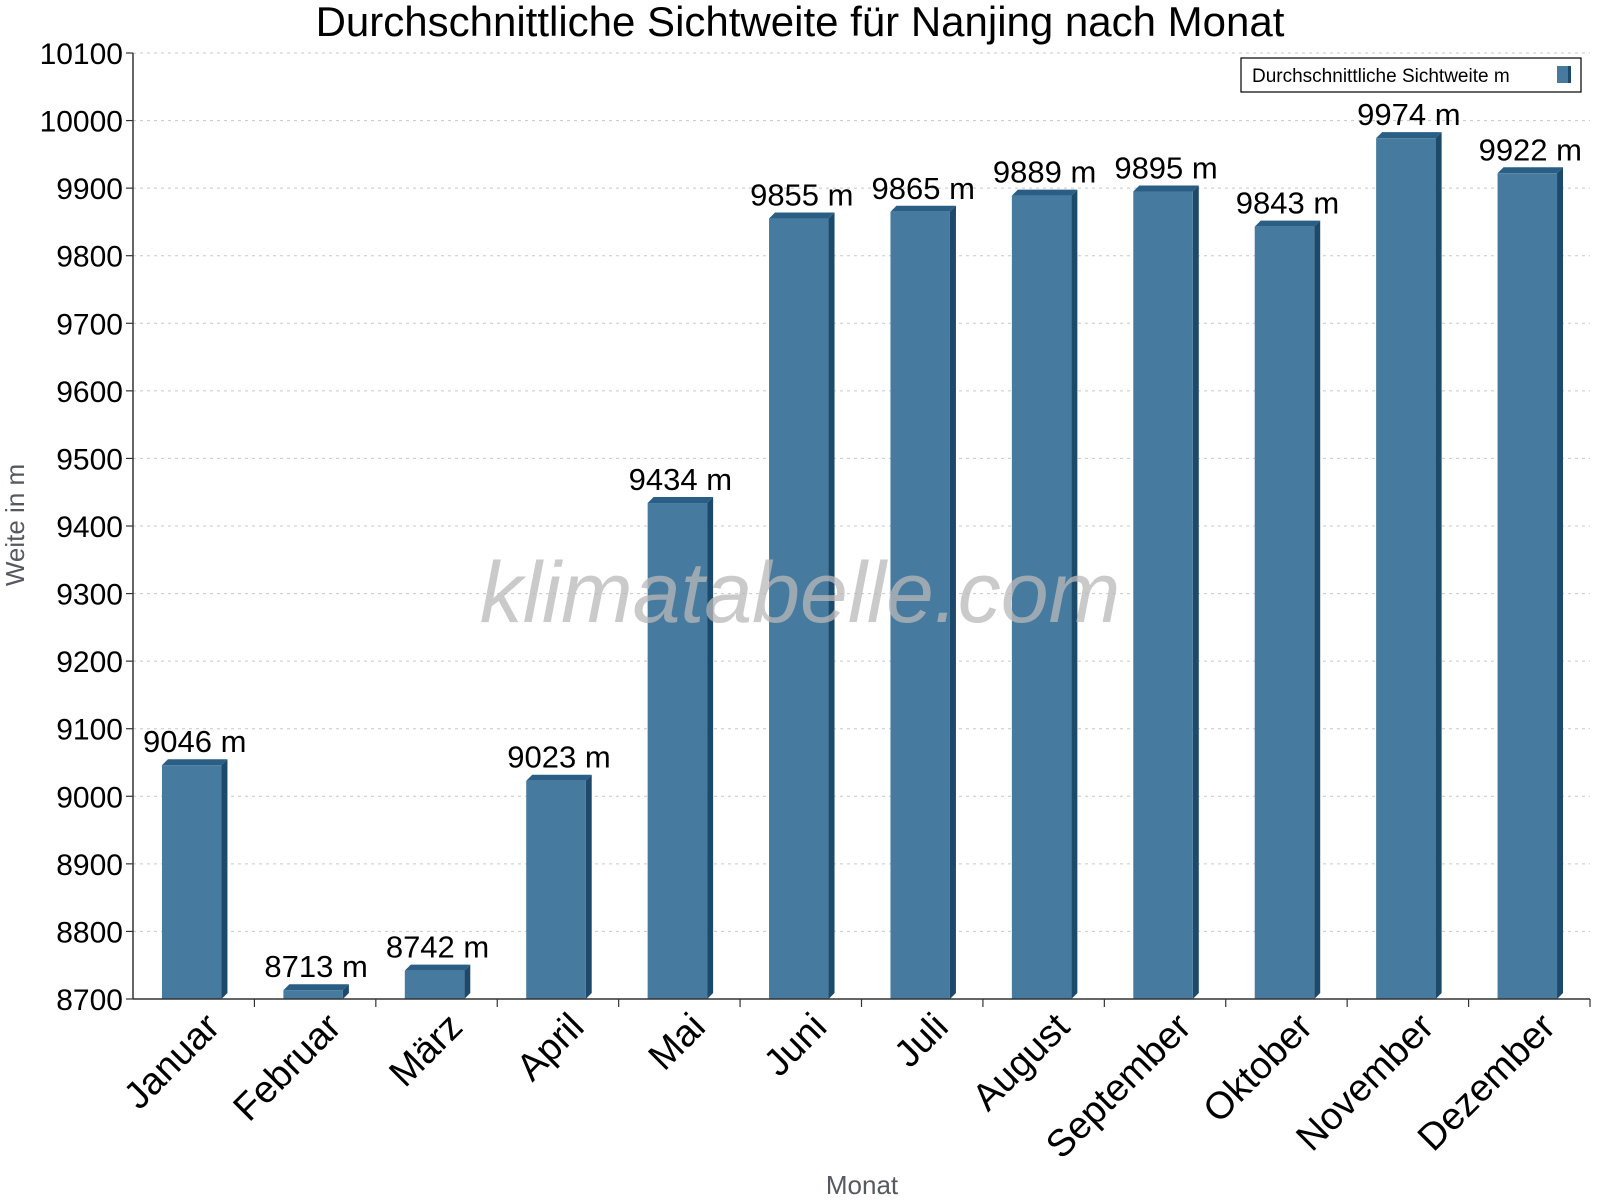 This screenshot has width=1600, height=1200. Describe the element at coordinates (288, 1067) in the screenshot. I see `x-tick-label: Februar` at that location.